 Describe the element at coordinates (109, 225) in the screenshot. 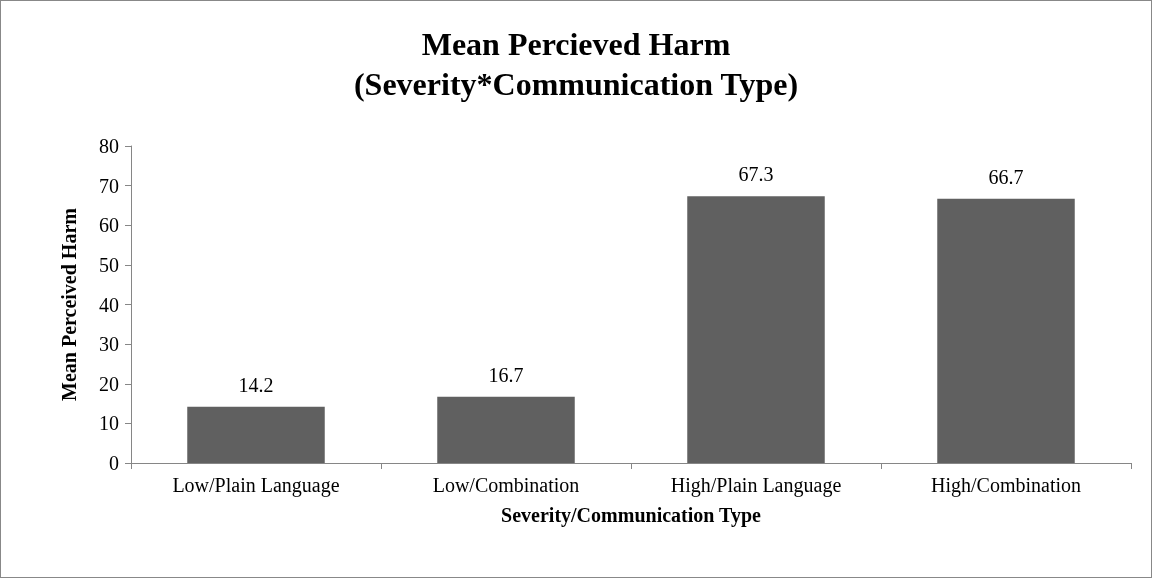

I see `y-tick-label: 60` at that location.